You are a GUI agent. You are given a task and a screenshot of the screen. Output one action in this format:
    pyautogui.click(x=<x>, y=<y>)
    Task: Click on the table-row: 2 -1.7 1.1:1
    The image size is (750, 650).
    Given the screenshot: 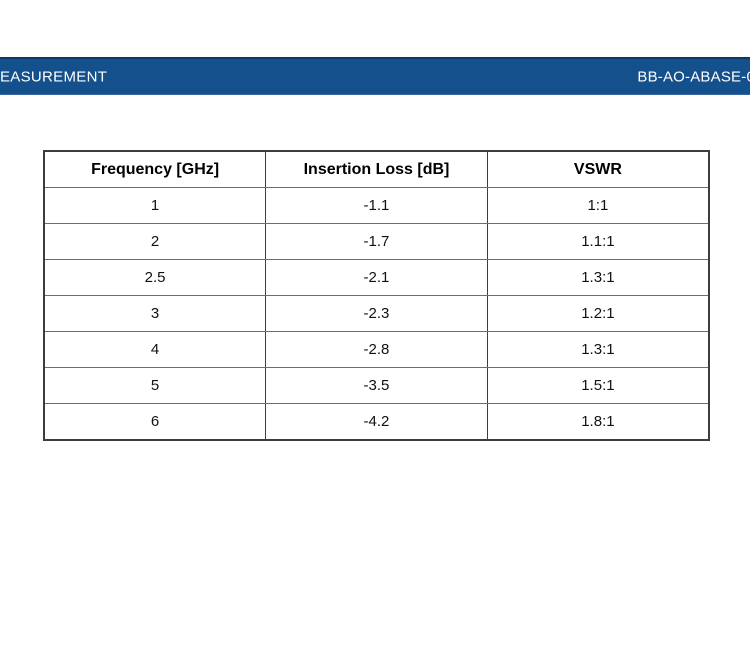 What is the action you would take?
    pyautogui.click(x=376, y=241)
    